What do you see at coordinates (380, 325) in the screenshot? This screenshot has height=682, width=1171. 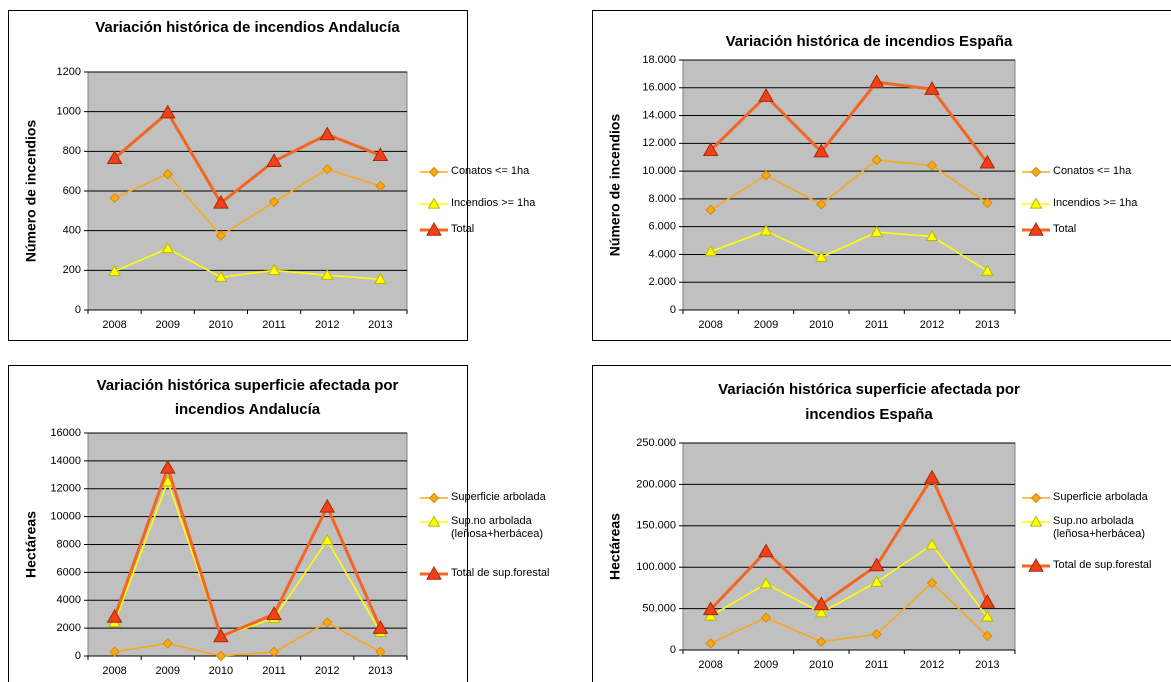 I see `x-tick-label: 2013` at bounding box center [380, 325].